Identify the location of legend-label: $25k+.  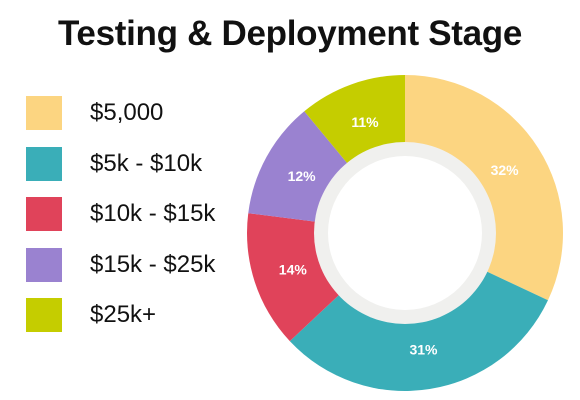
(123, 314).